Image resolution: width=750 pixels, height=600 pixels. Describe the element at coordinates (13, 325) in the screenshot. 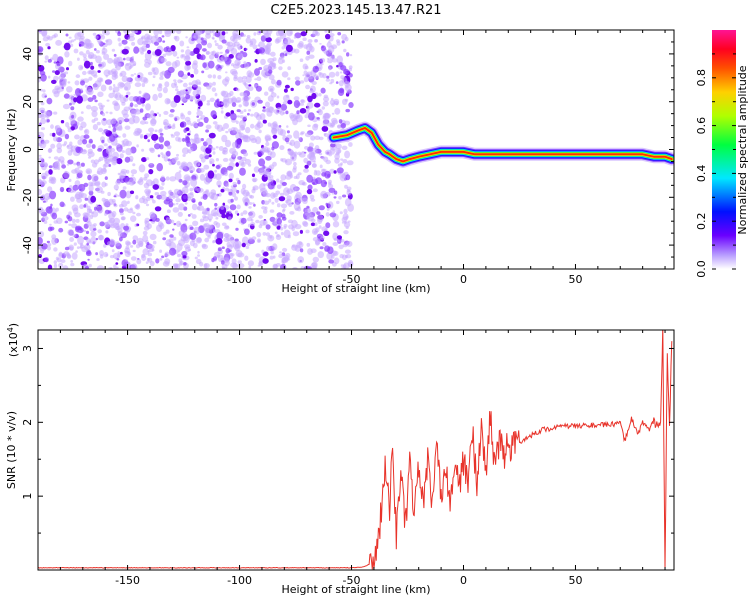

I see `snr-scale-close: )` at that location.